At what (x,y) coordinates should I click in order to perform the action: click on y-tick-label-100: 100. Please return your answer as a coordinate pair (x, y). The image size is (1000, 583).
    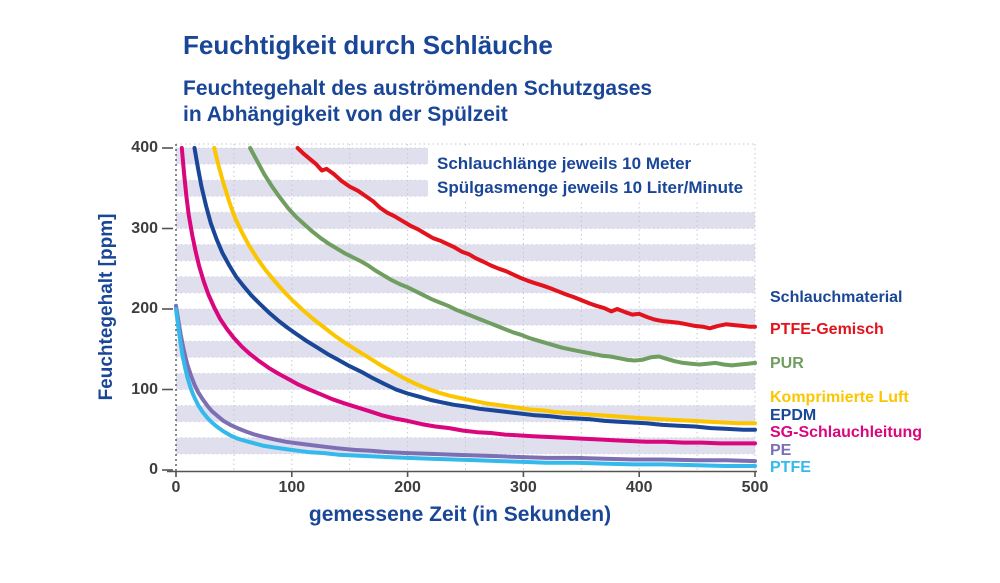
    Looking at the image, I should click on (144, 389).